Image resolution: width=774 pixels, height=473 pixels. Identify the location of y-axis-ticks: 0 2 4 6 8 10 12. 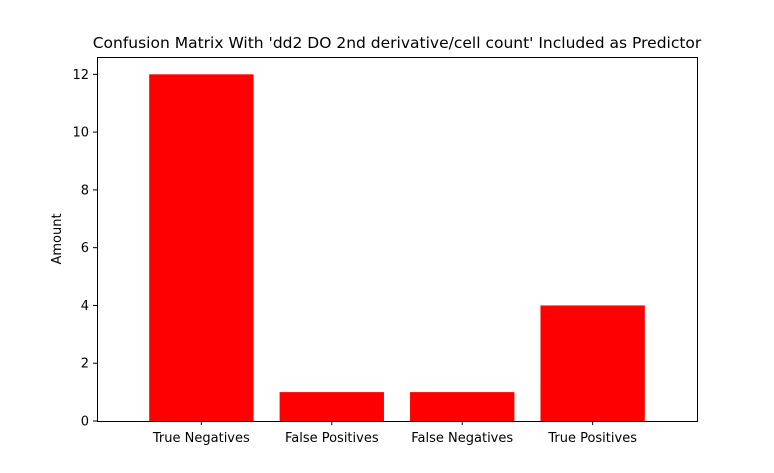
(84, 249).